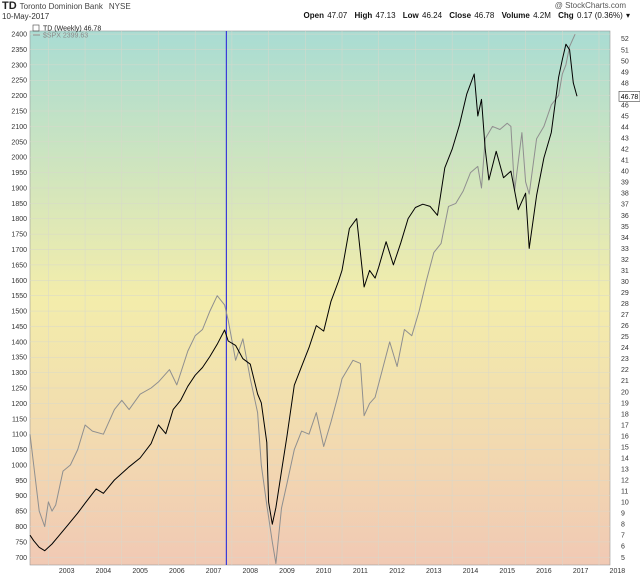  Describe the element at coordinates (72, 29) in the screenshot. I see `legend-td: TD (Weekly) 46.78` at that location.